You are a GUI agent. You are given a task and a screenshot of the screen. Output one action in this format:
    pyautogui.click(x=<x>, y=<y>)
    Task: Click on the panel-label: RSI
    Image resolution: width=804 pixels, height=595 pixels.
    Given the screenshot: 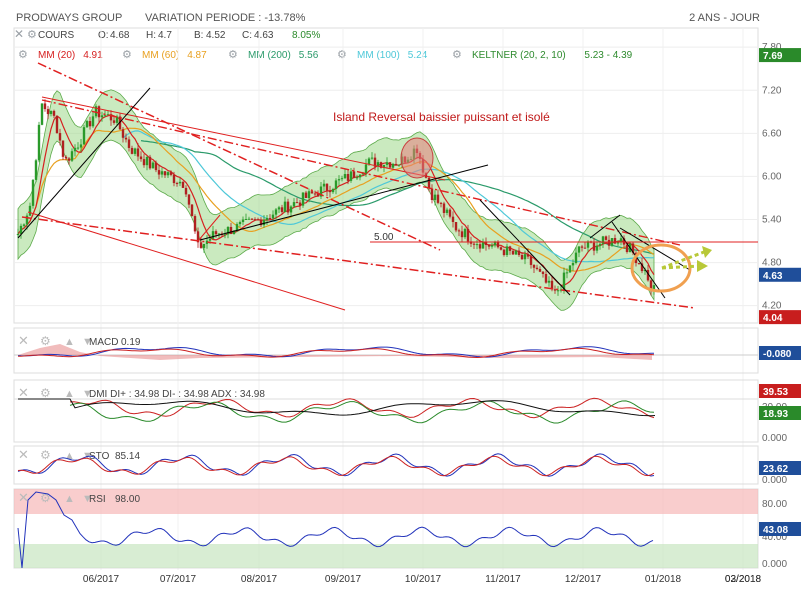 What is the action you would take?
    pyautogui.click(x=97, y=499)
    